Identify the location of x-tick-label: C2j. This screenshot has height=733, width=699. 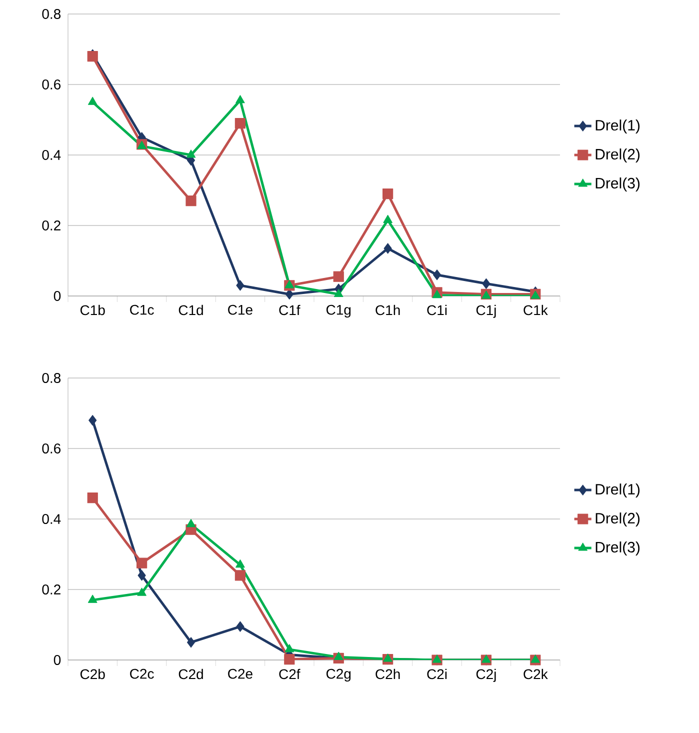
(486, 675).